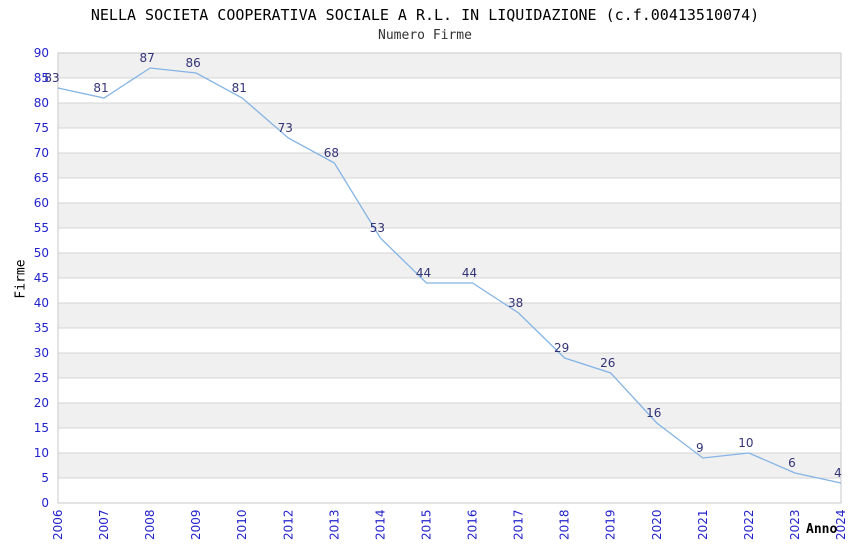 The image size is (850, 550). Describe the element at coordinates (377, 228) in the screenshot. I see `data-point-label: 53` at that location.